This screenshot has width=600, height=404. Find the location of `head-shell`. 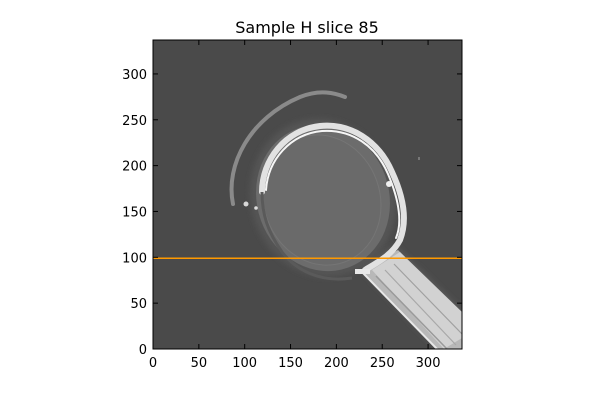

head-shell is located at coordinates (333, 197).